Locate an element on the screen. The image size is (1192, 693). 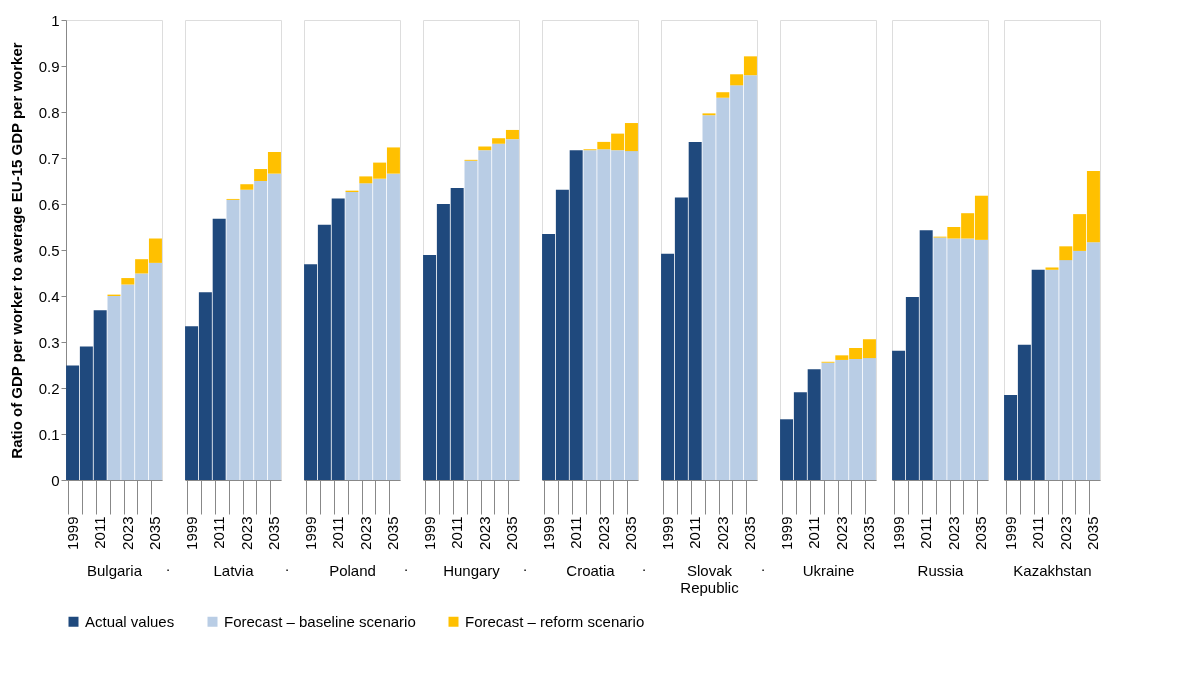
y-tick-label: 0.3 is located at coordinates (49, 342).